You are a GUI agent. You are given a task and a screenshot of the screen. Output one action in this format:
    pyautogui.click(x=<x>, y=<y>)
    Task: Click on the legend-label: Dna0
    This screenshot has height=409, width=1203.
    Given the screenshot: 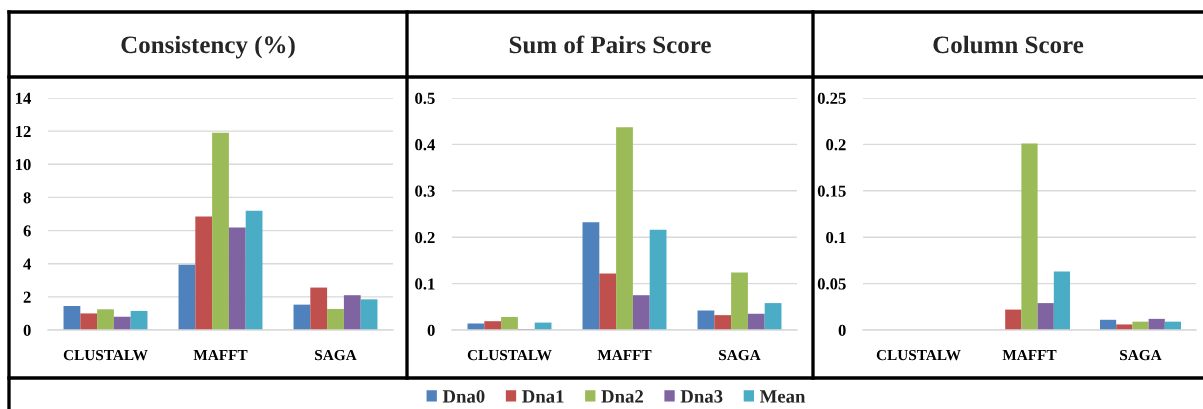 What is the action you would take?
    pyautogui.click(x=463, y=396)
    